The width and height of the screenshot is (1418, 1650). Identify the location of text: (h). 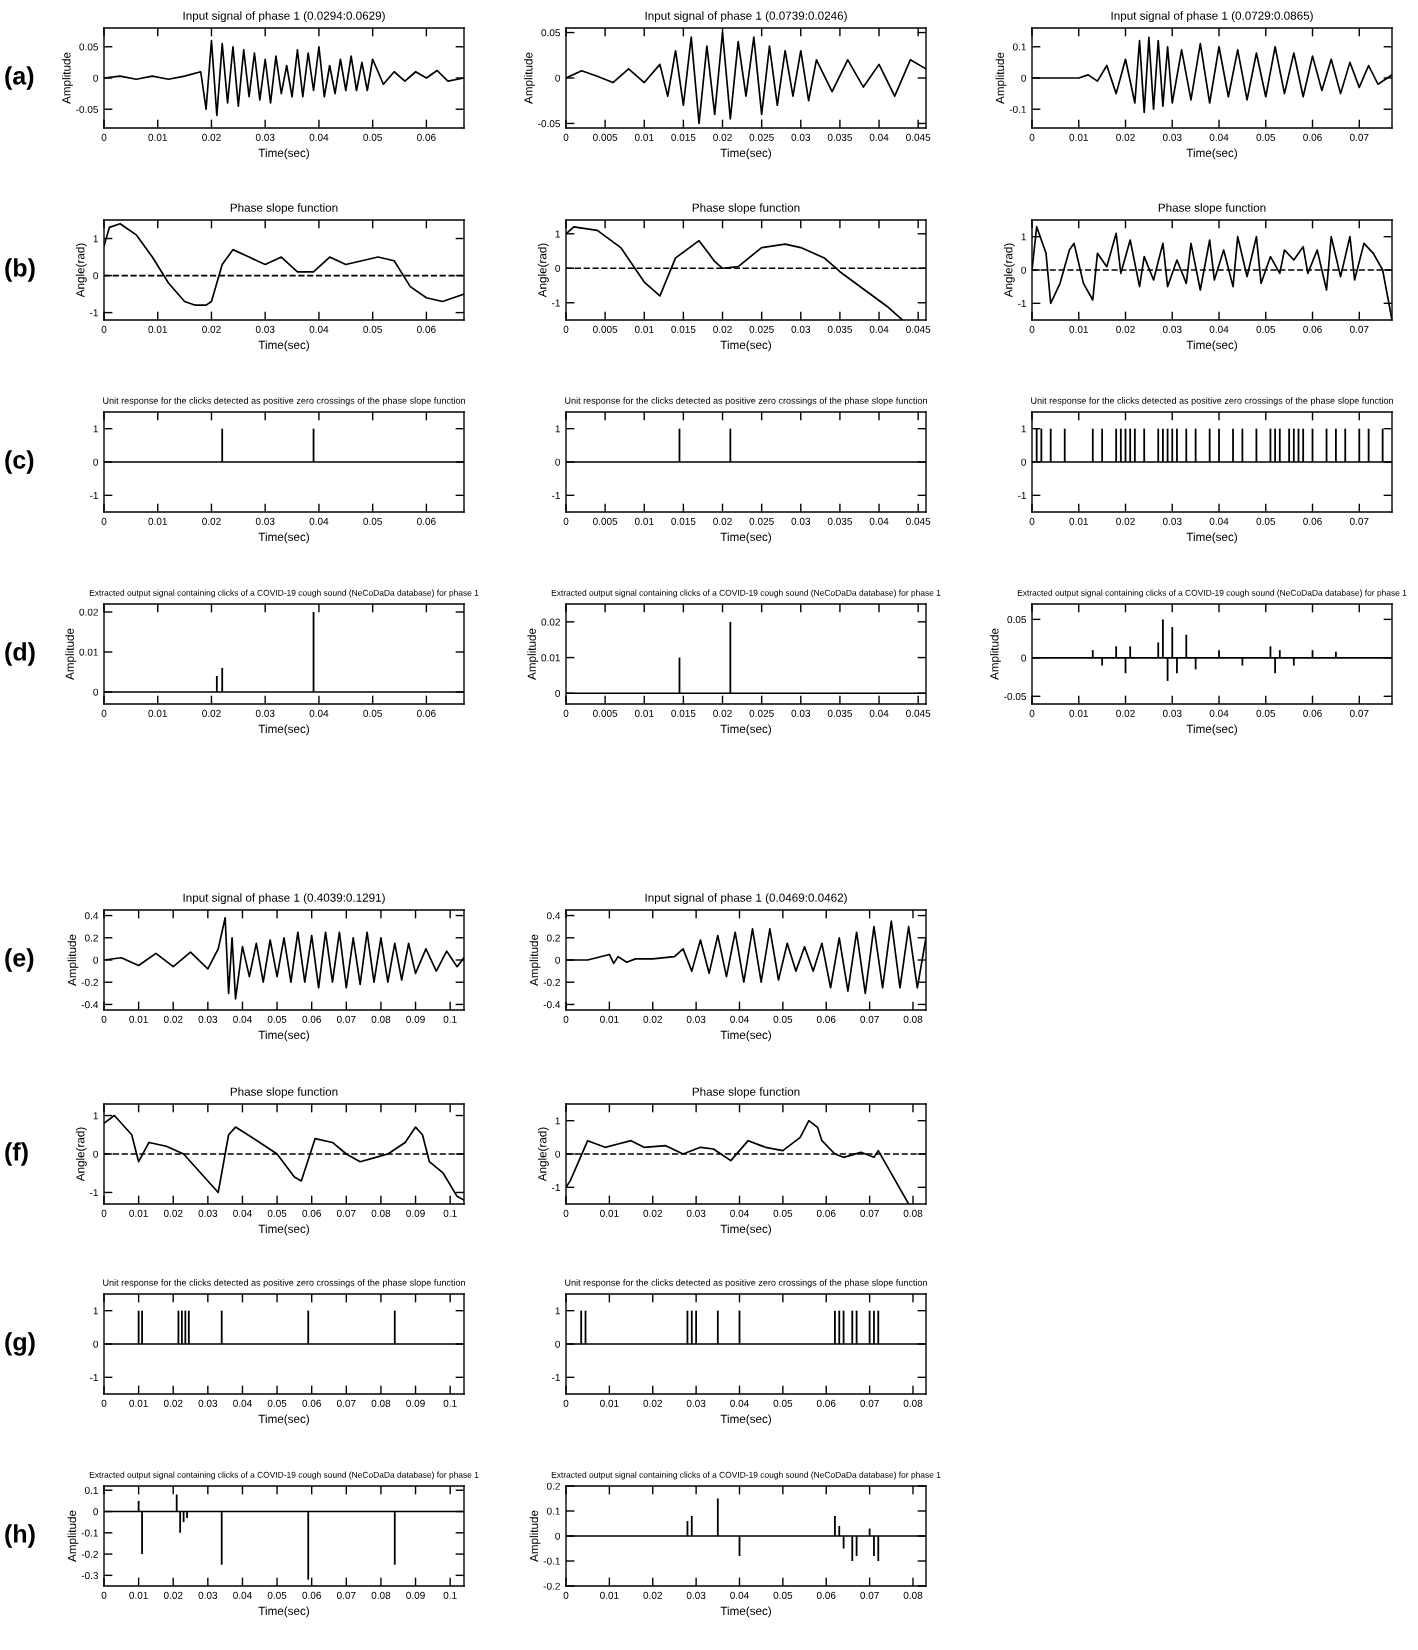
(20, 1536).